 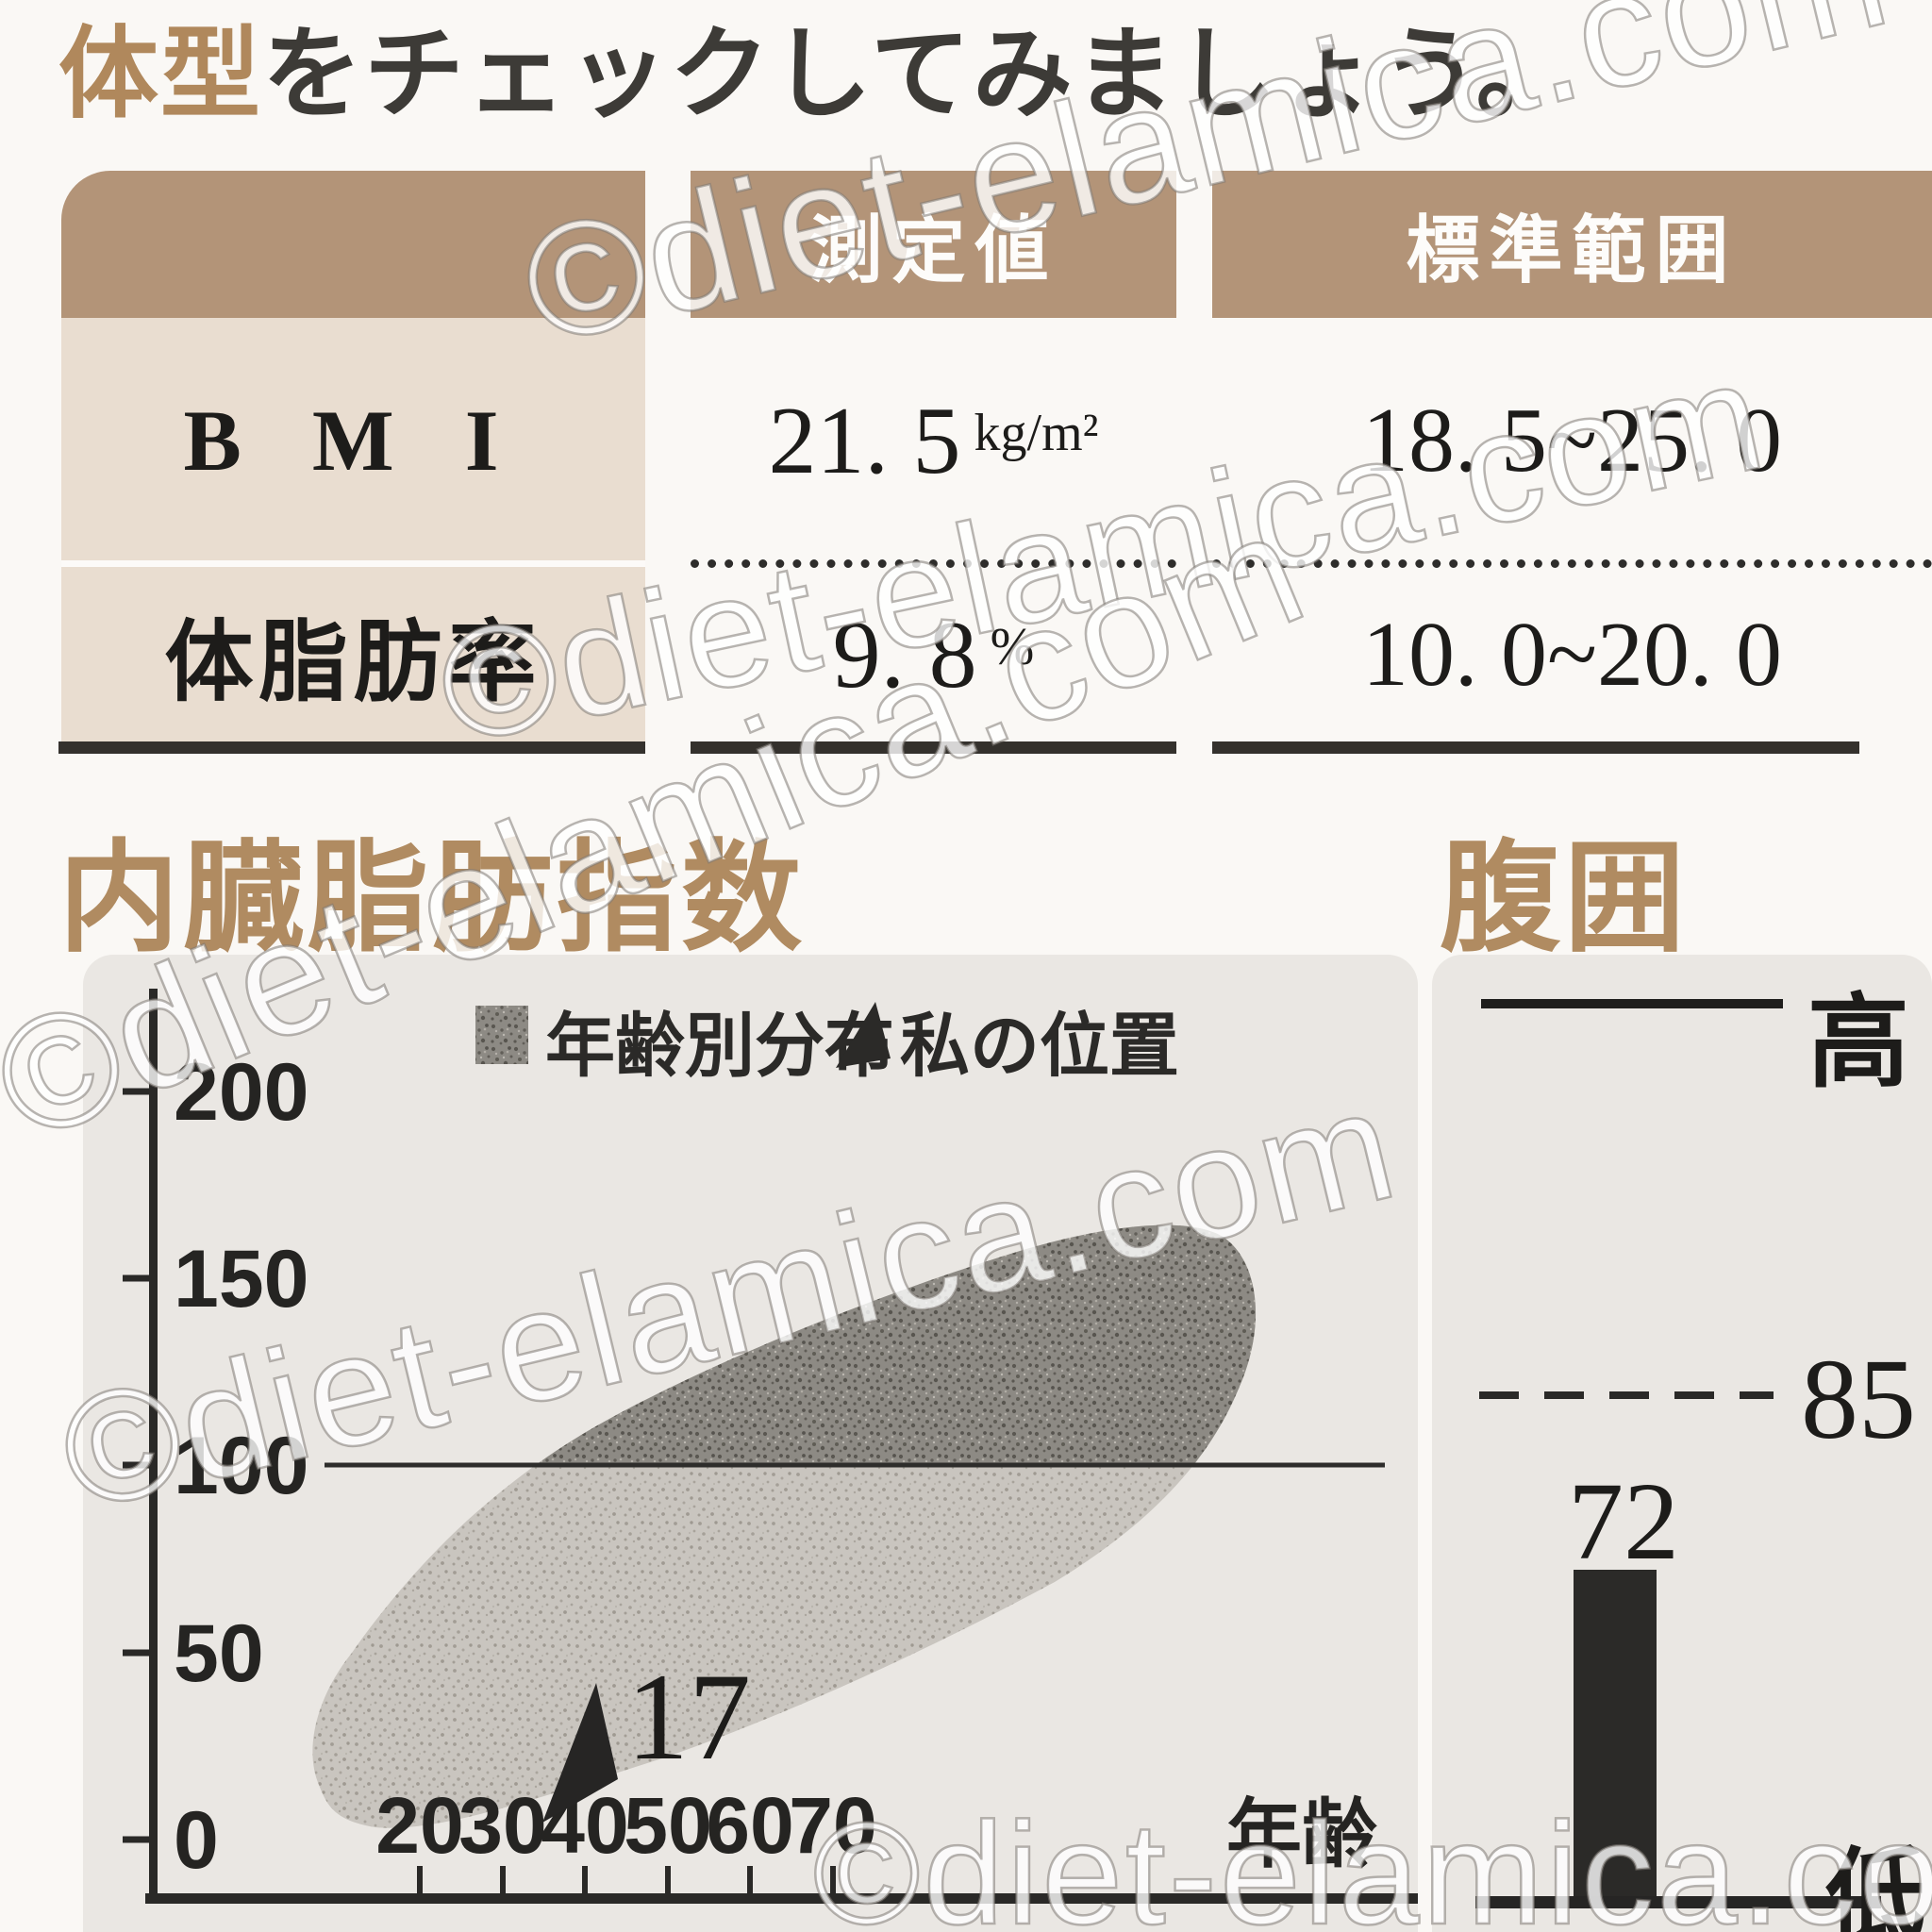 I want to click on marker-value-label: 17, so click(x=688, y=1716).